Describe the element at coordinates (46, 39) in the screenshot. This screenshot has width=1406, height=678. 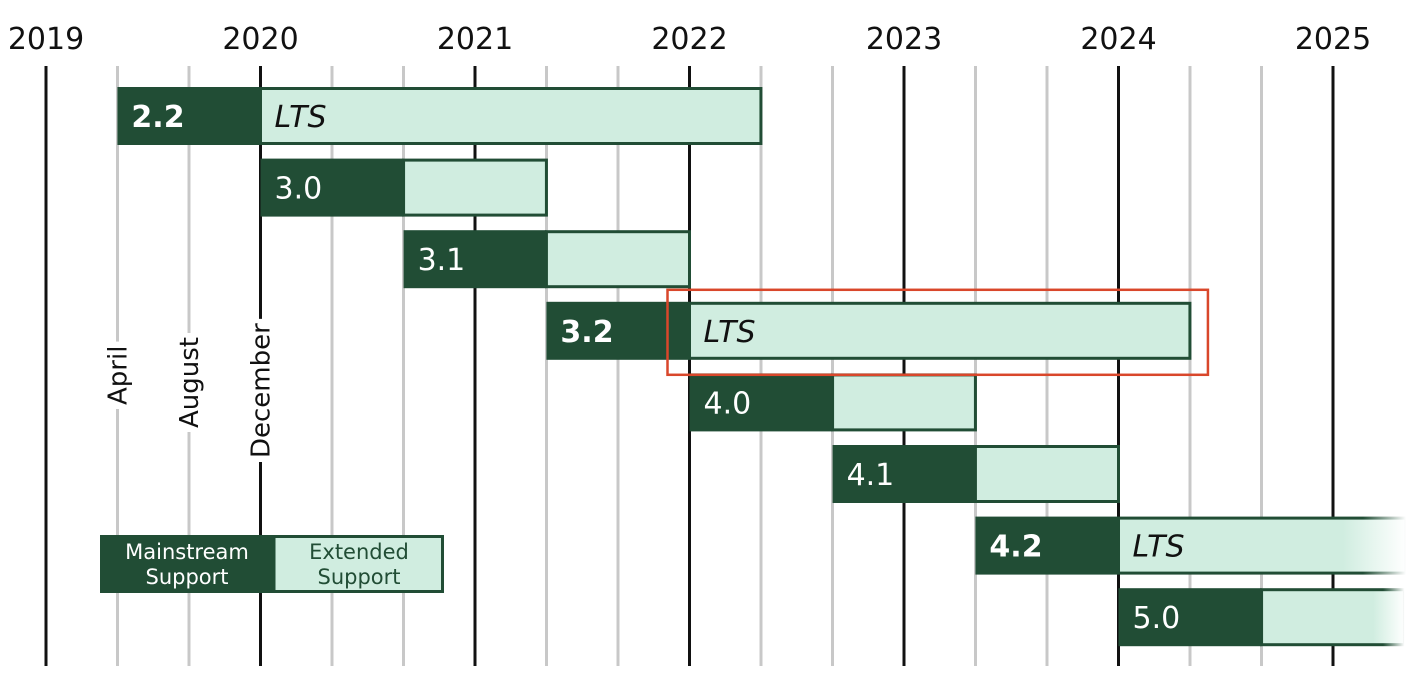
I see `year-label-2019: 2019` at that location.